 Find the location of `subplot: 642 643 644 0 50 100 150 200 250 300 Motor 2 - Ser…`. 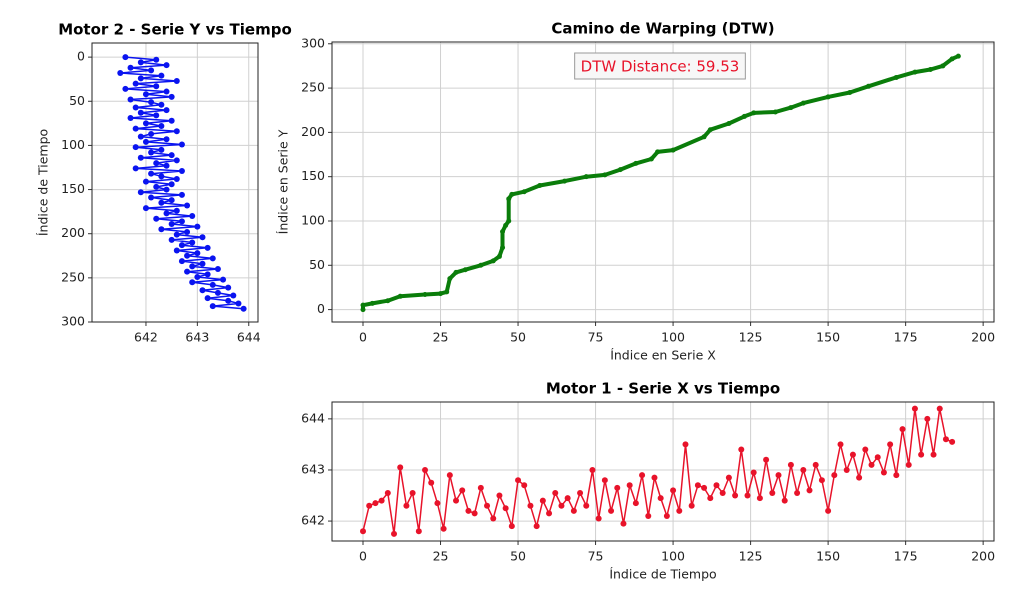

subplot: 642 643 644 0 50 100 150 200 250 300 Motor 2 - Ser… is located at coordinates (164, 183).